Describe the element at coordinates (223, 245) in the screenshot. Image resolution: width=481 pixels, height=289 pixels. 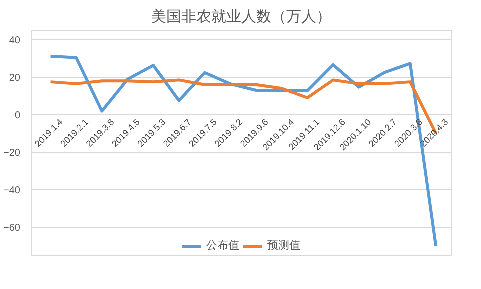
I see `legend-label: 公布值` at that location.